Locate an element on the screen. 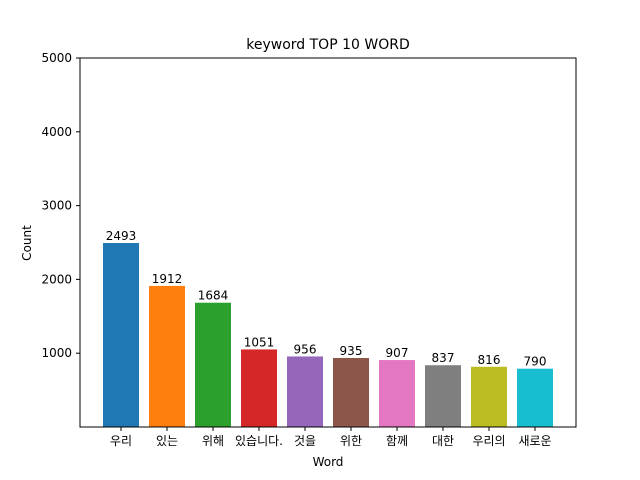  y-tick-label-4: 4000 is located at coordinates (56, 132).